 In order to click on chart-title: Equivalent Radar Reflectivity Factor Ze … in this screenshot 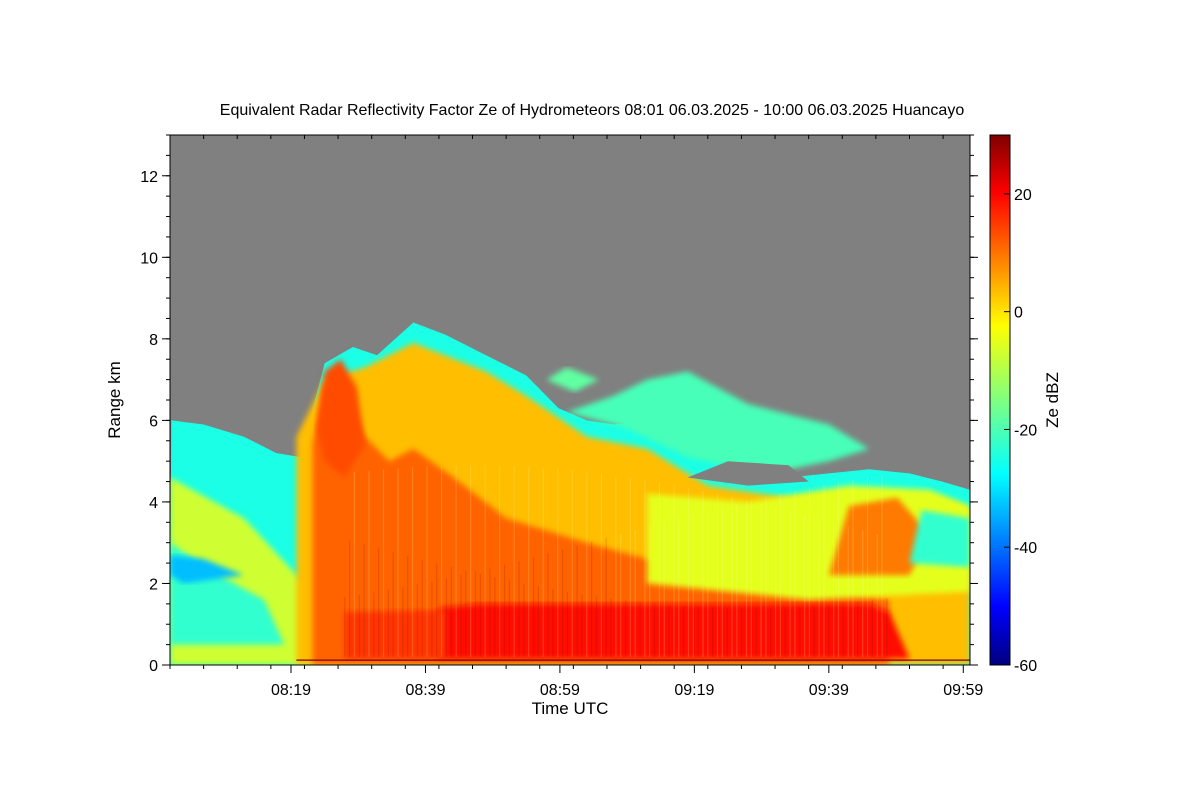, I will do `click(592, 110)`.